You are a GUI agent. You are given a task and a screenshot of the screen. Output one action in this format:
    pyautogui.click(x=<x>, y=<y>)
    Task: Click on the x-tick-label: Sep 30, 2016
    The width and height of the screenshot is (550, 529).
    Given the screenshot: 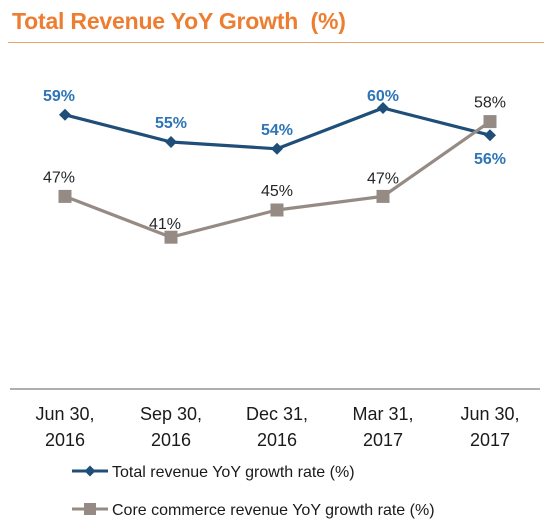 What is the action you would take?
    pyautogui.click(x=171, y=427)
    